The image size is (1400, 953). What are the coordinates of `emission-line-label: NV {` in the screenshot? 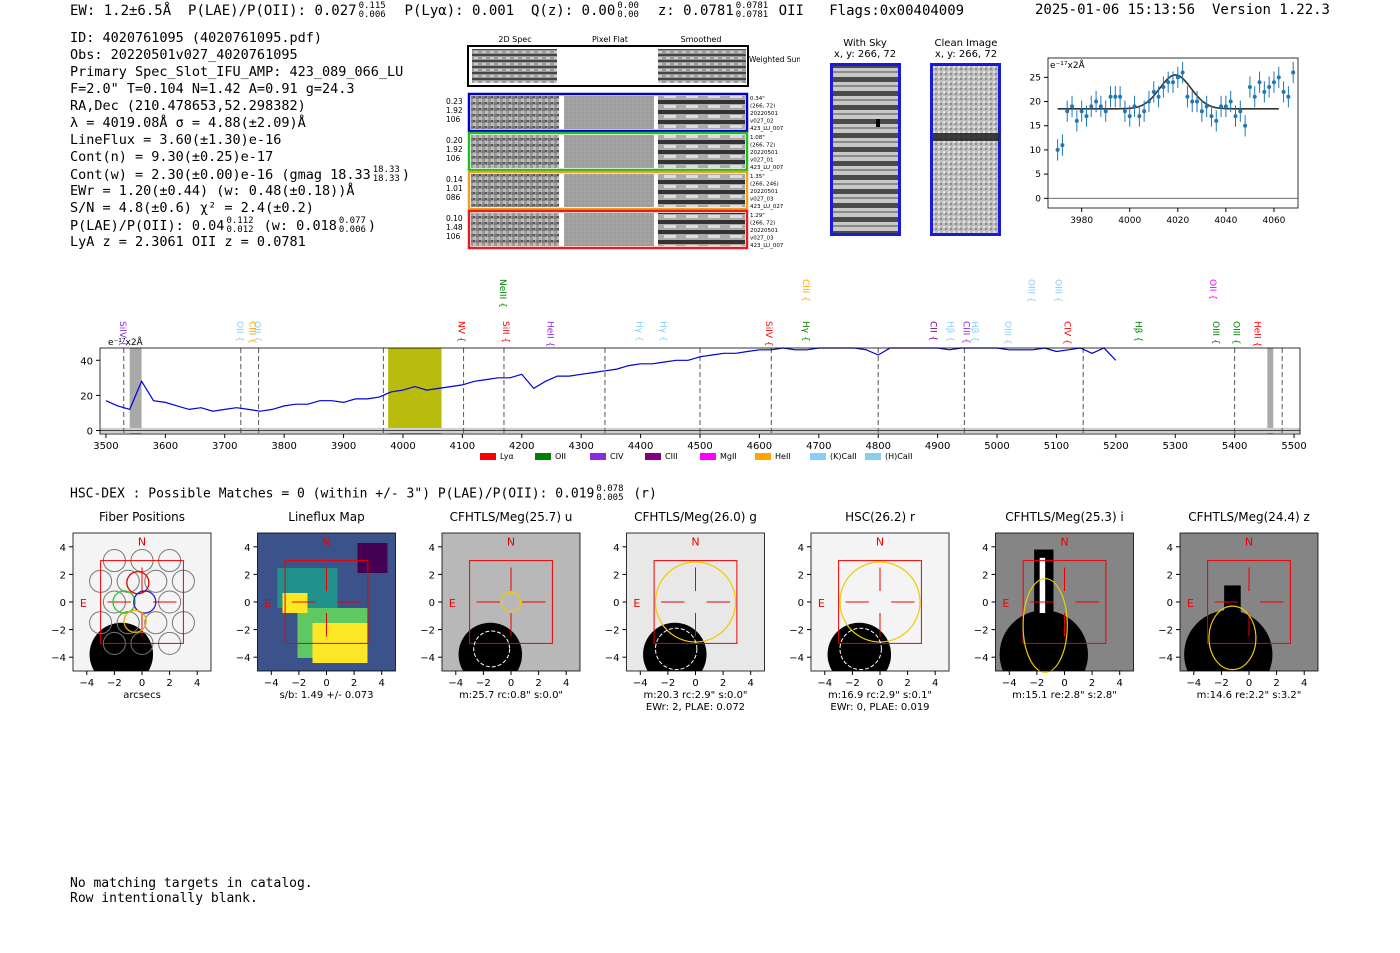 It's located at (460, 331).